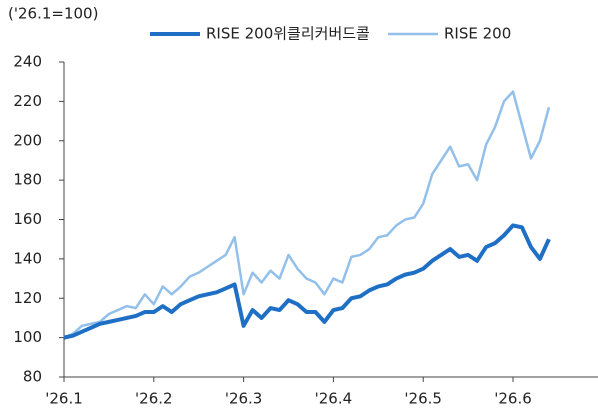 The image size is (598, 409). What do you see at coordinates (27, 180) in the screenshot?
I see `y-tick-label: 180` at bounding box center [27, 180].